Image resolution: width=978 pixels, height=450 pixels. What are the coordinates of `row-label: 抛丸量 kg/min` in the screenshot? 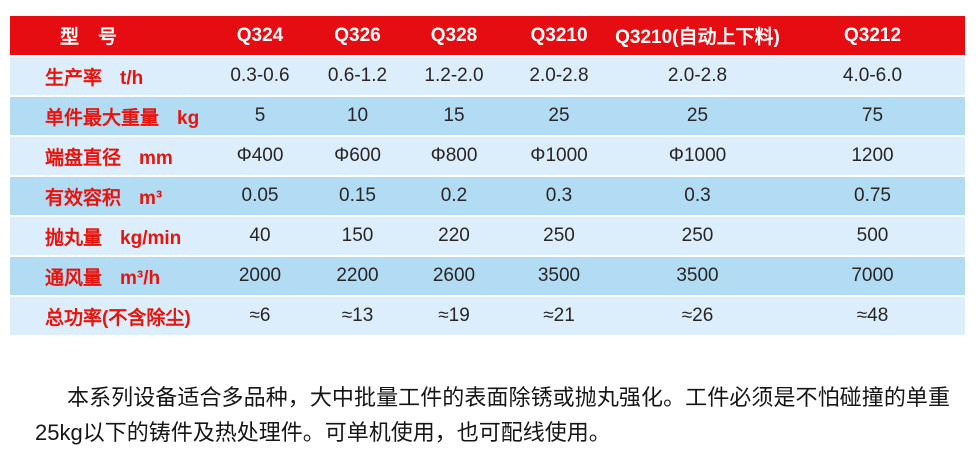 It's located at (110, 236).